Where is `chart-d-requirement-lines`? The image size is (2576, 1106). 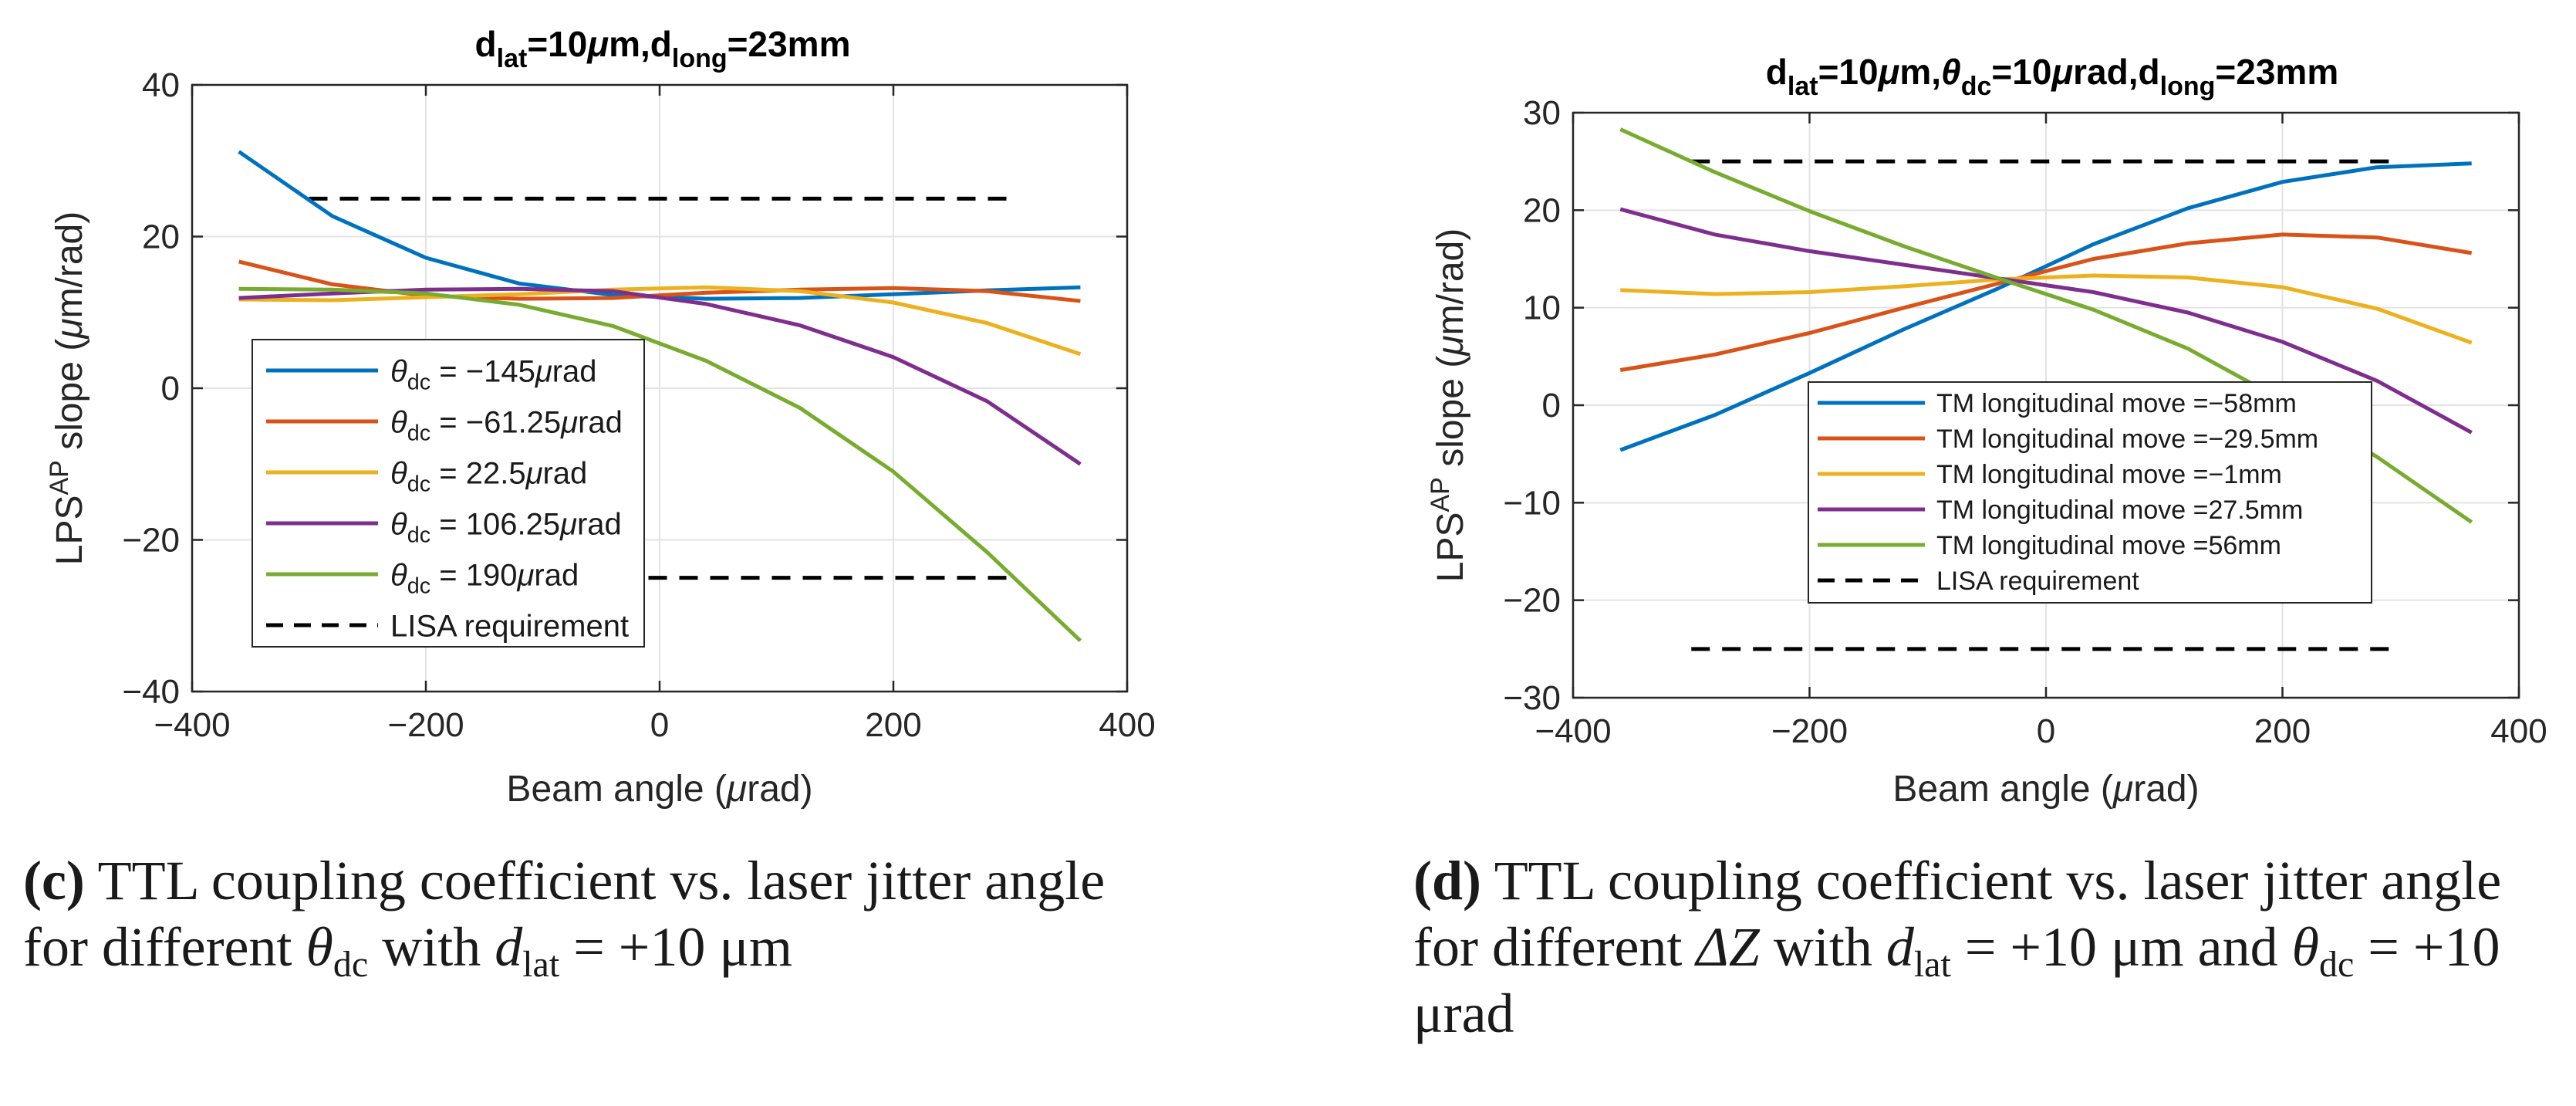 chart-d-requirement-lines is located at coordinates (2046, 405).